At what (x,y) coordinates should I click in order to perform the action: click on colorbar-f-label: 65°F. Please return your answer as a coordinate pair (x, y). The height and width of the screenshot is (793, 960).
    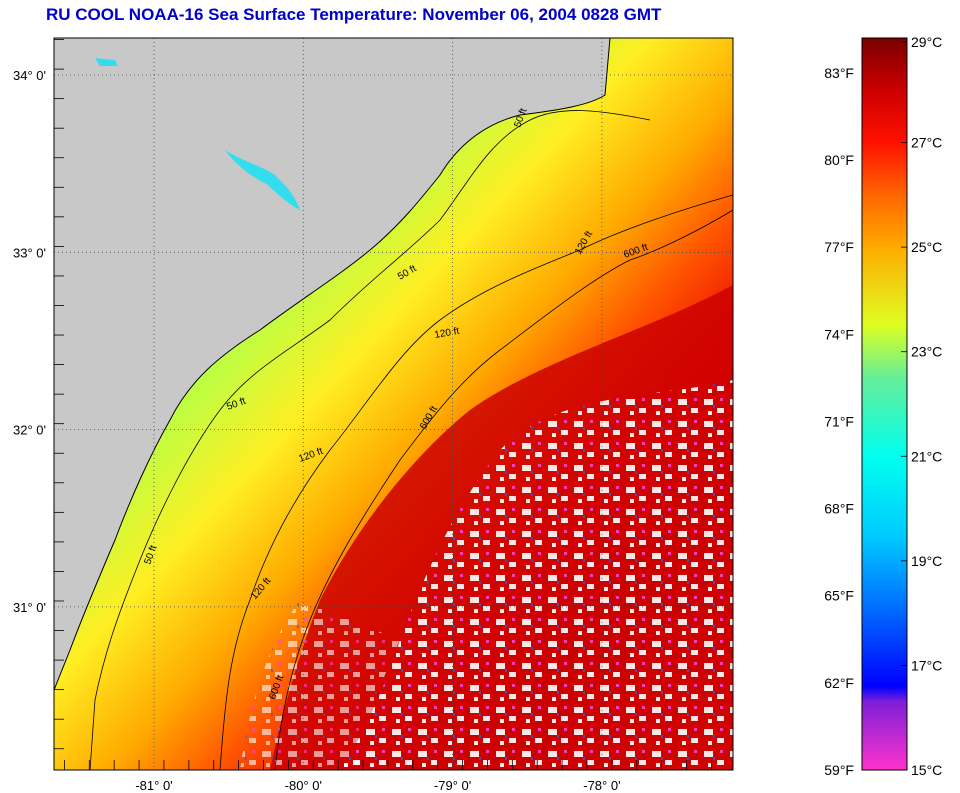
    Looking at the image, I should click on (839, 596).